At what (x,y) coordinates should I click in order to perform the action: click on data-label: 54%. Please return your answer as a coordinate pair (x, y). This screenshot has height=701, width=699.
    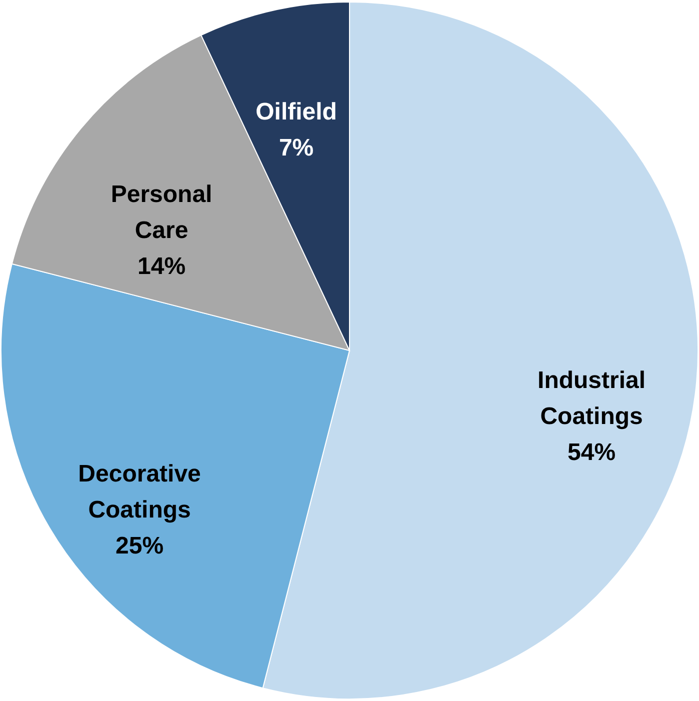
    Looking at the image, I should click on (592, 452).